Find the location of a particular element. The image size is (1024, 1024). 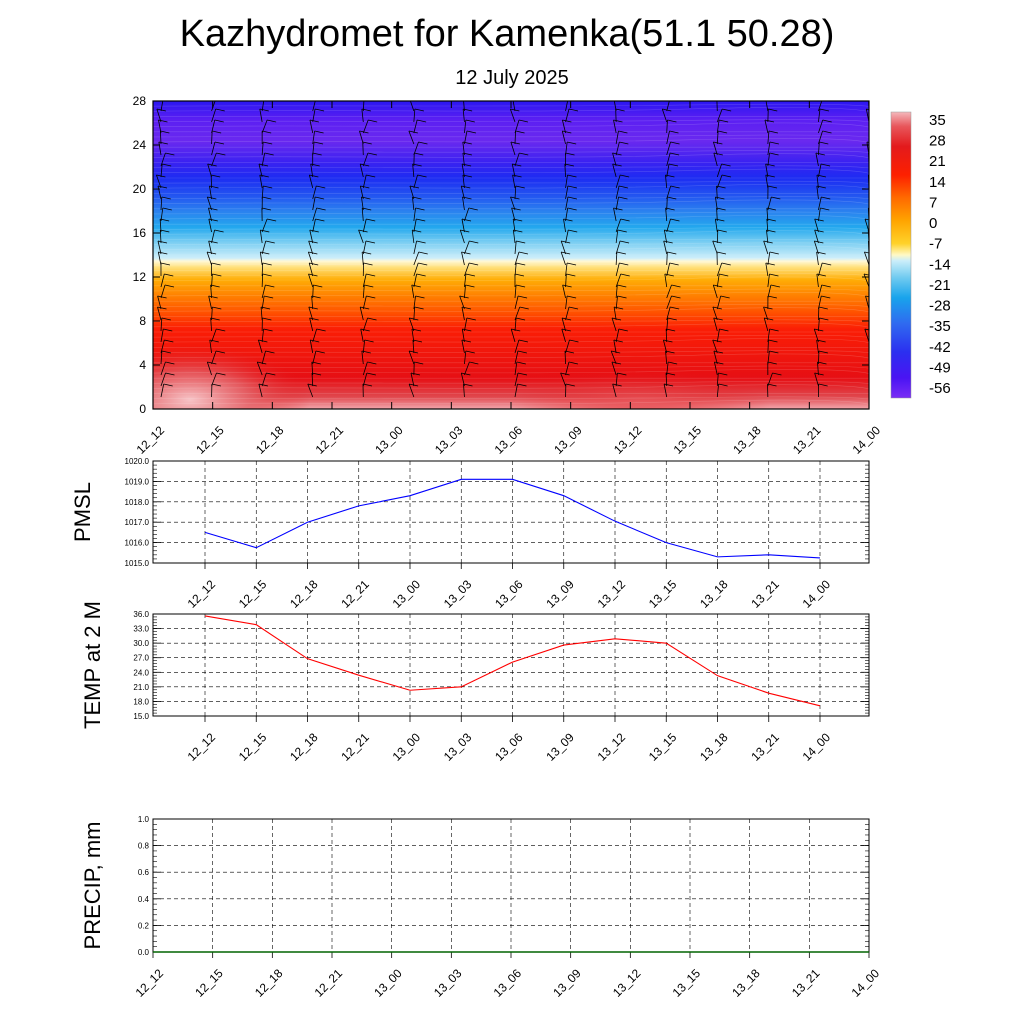

heatmap-y-tick-label: 20 is located at coordinates (140, 189).